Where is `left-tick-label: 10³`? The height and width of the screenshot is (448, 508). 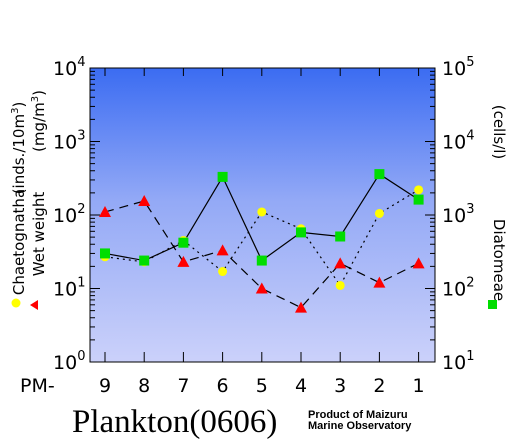
left-tick-label: 10³ is located at coordinates (69, 141).